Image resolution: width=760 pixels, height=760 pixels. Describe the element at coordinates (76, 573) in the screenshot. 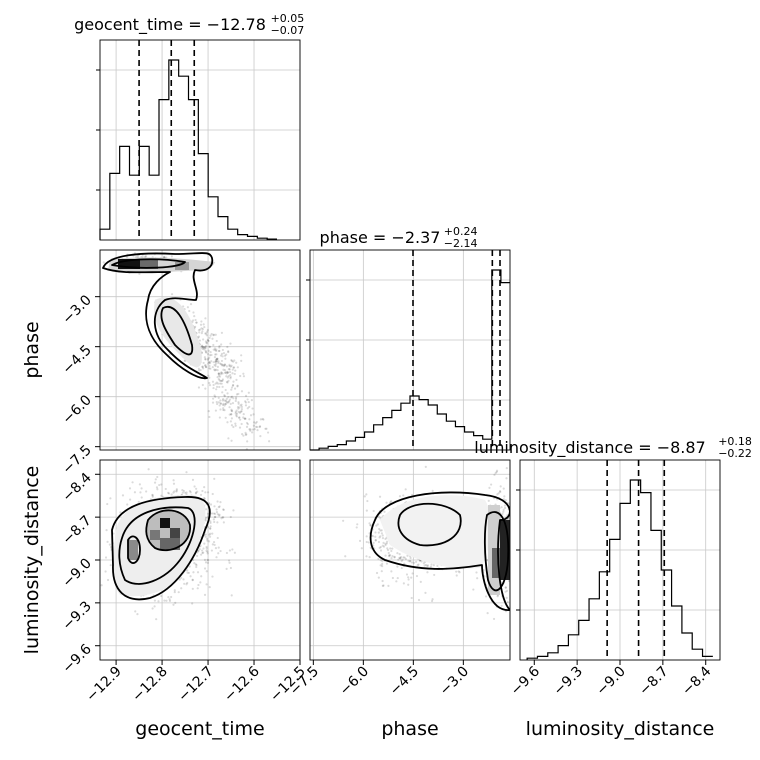

I see `y-tick-label: −9.0` at that location.